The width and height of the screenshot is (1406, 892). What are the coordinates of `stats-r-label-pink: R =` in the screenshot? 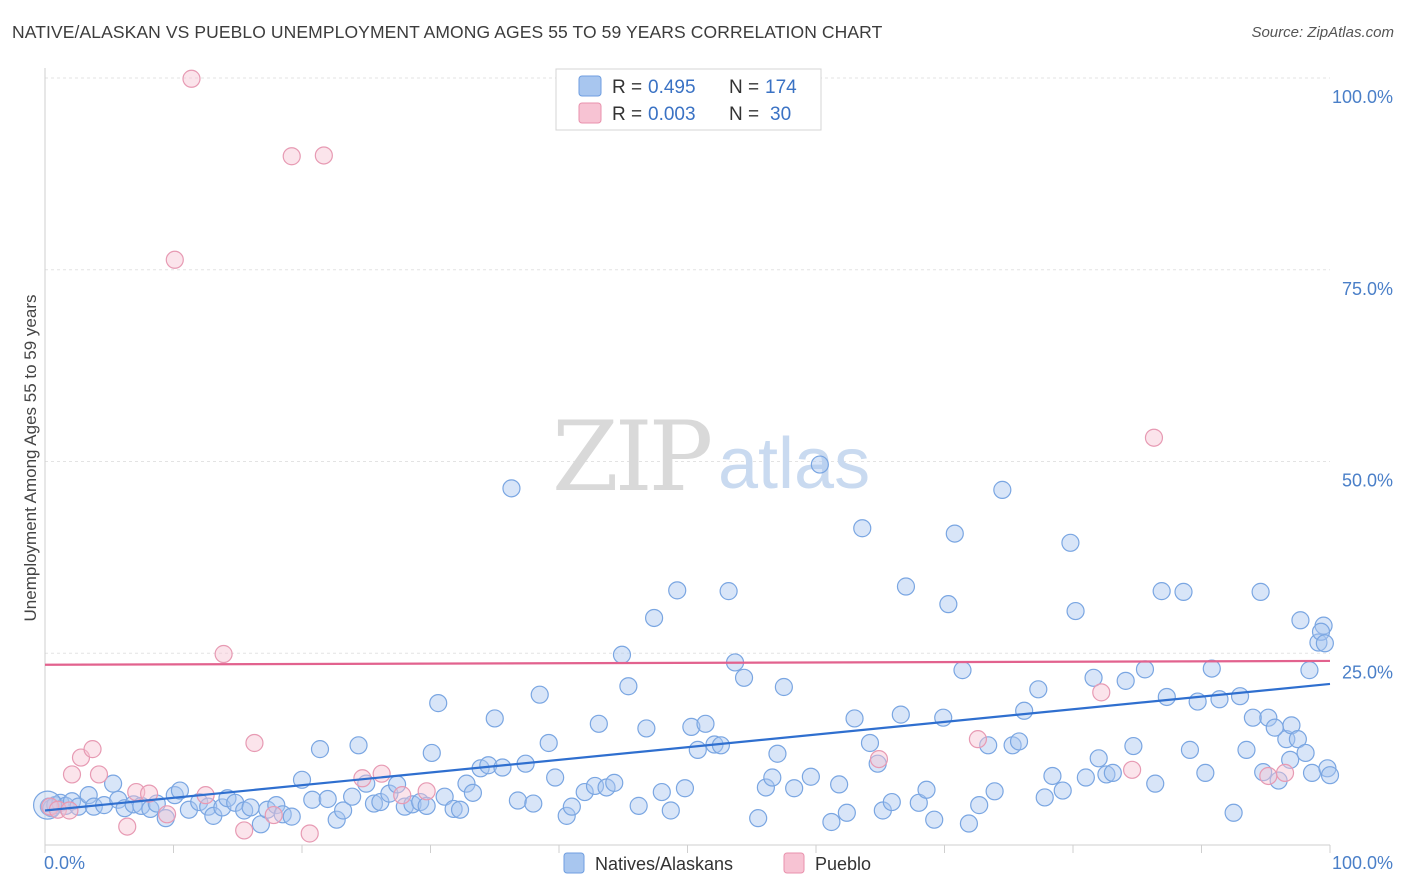 It's located at (627, 114).